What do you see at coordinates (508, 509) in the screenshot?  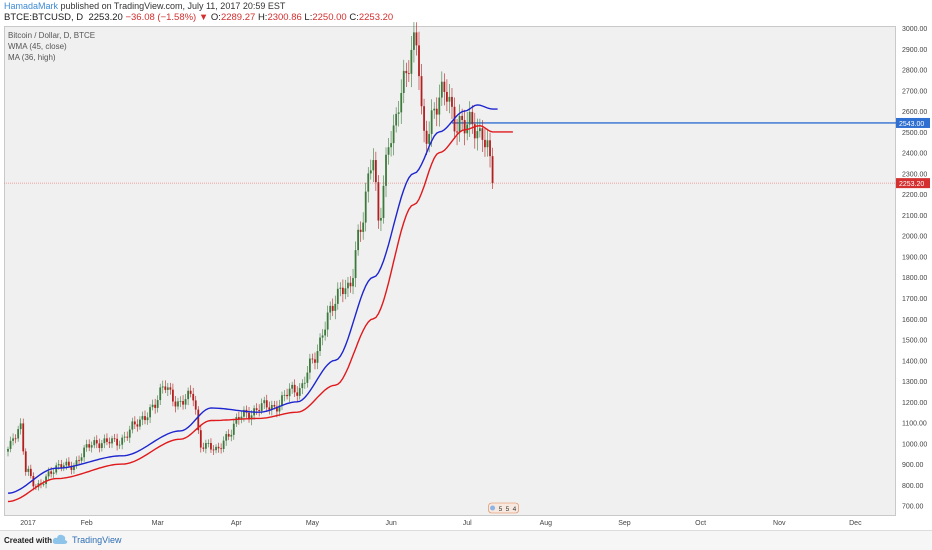 I see `event-count: 5` at bounding box center [508, 509].